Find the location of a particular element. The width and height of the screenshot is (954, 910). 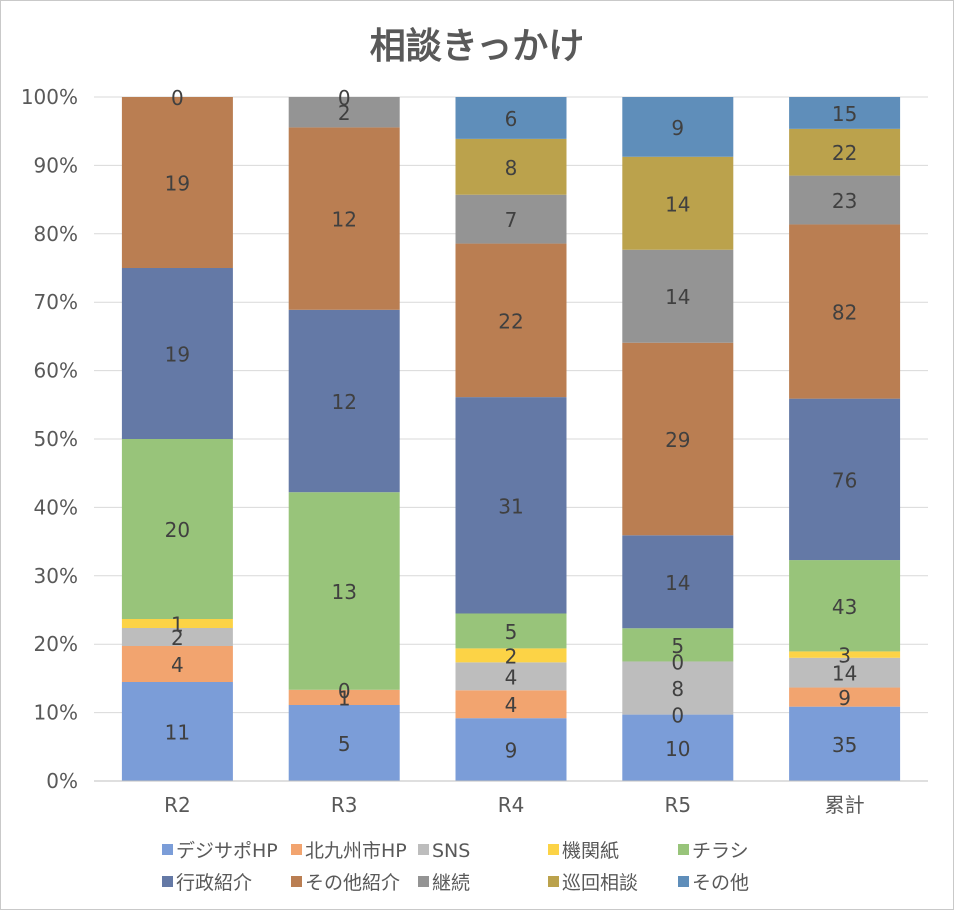

x-tick-label: R5 is located at coordinates (677, 805).